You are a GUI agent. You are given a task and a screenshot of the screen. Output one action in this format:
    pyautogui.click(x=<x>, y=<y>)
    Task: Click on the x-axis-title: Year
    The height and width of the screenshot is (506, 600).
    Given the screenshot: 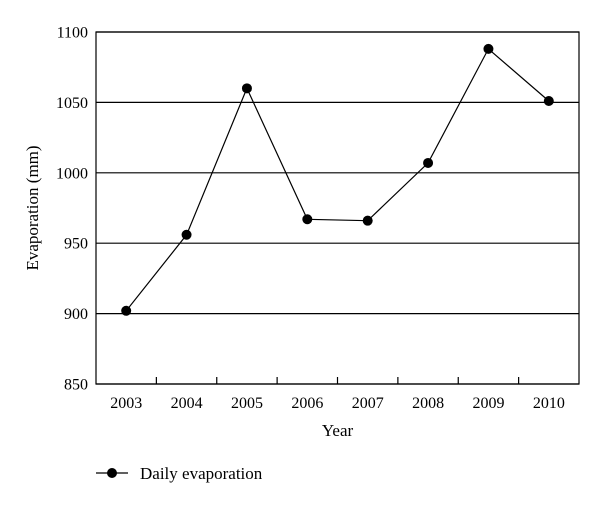 What is the action you would take?
    pyautogui.click(x=338, y=430)
    